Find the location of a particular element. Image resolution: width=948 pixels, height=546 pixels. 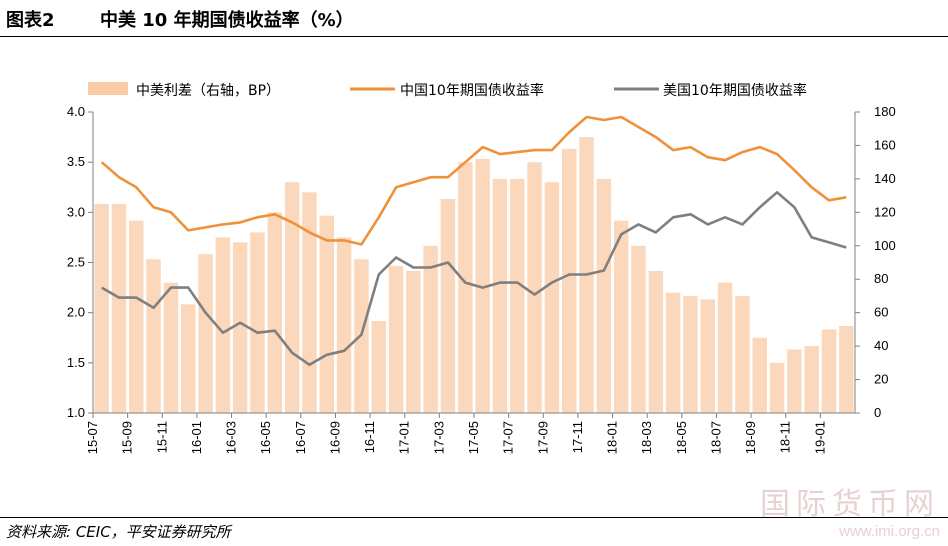

legend-label-us: 美国10年期国债收益率 is located at coordinates (735, 90).